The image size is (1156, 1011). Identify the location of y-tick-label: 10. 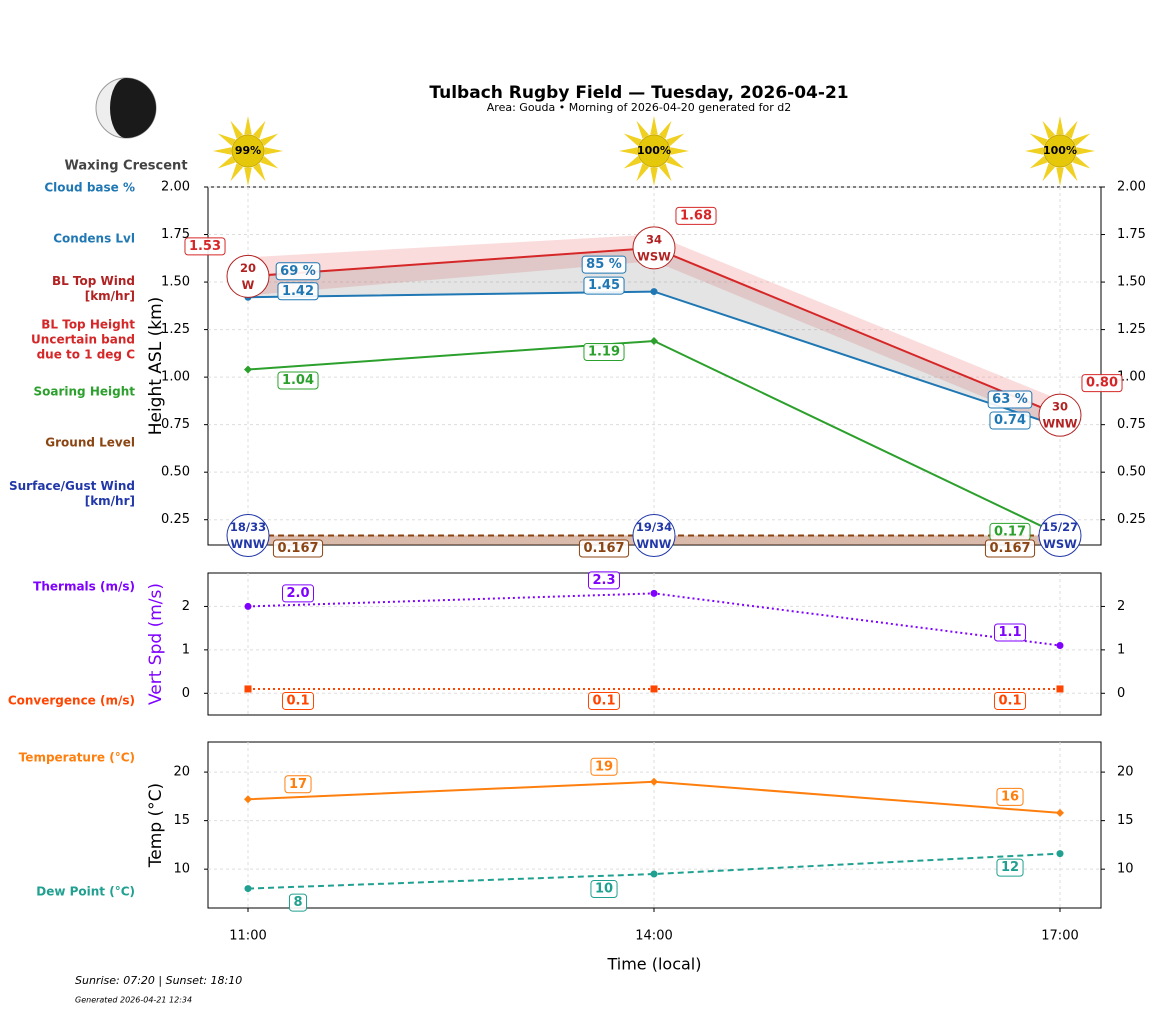
(181, 869).